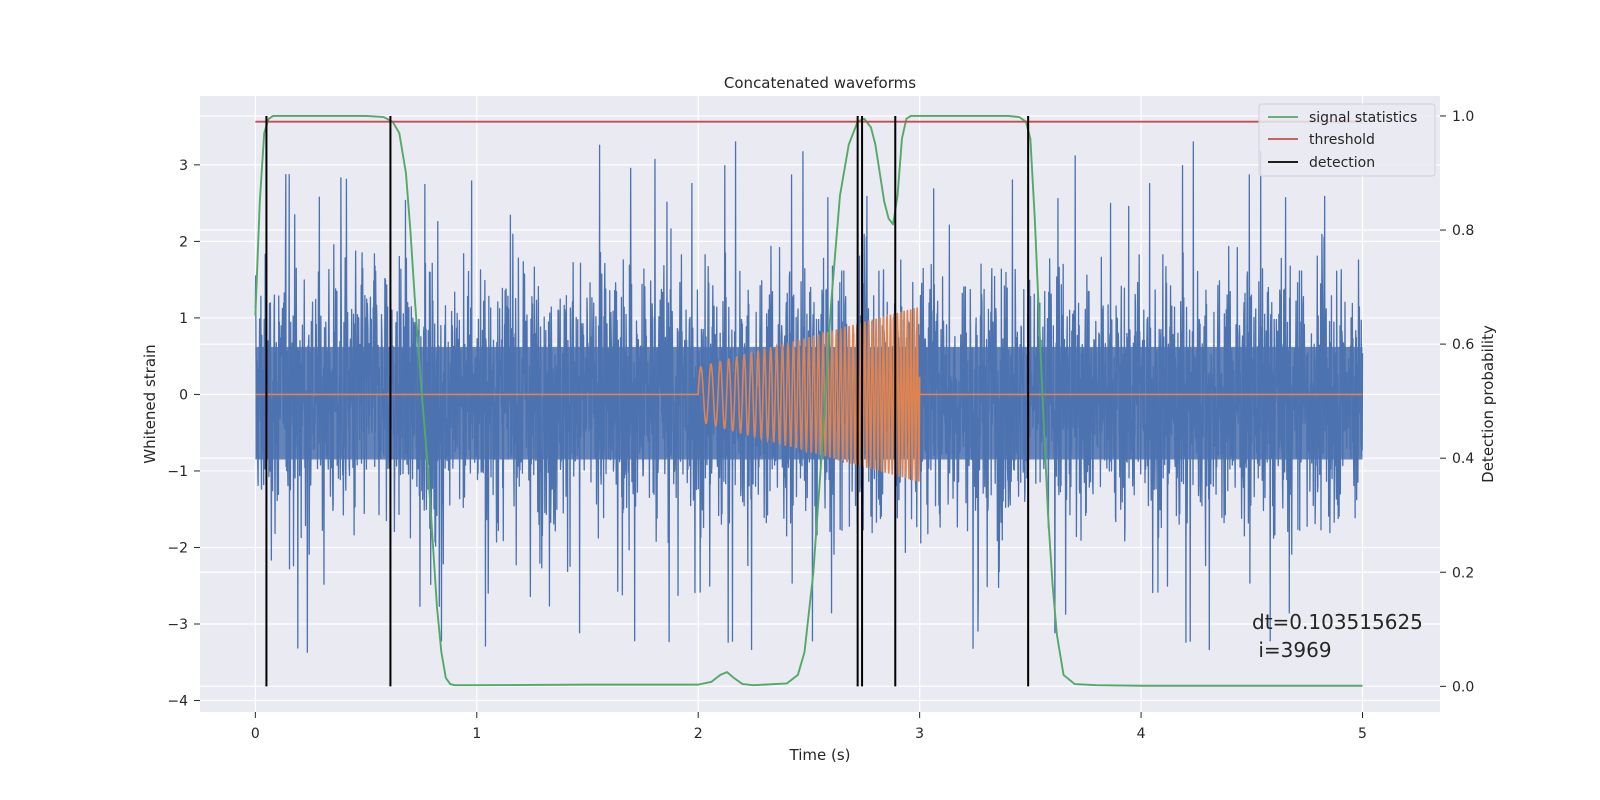 Image resolution: width=1600 pixels, height=800 pixels. I want to click on y-tick-label-3: −3, so click(177, 625).